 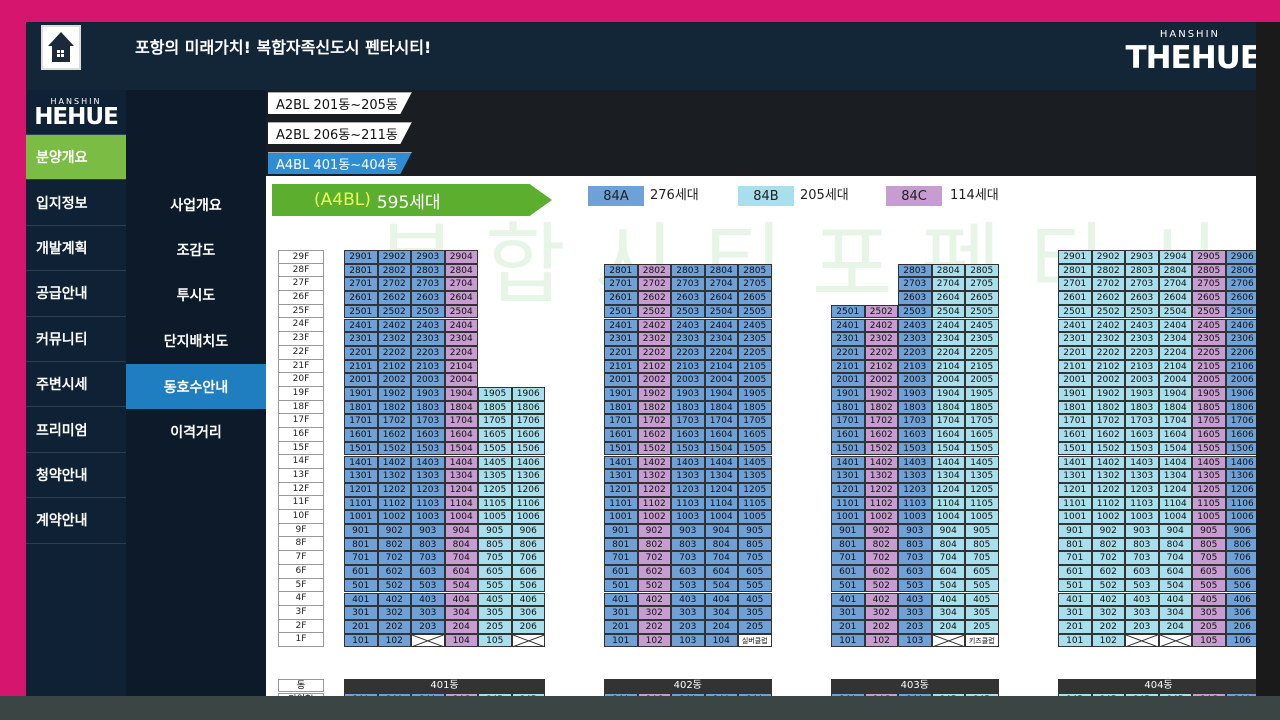 What do you see at coordinates (340, 133) in the screenshot?
I see `tab-a2bl-206: A2BL 206동~211동` at bounding box center [340, 133].